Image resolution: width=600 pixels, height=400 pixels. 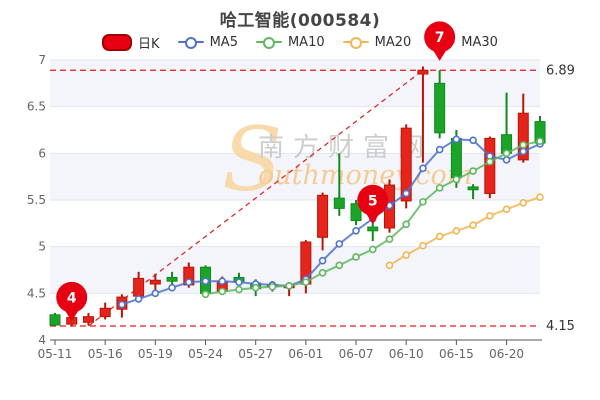 What do you see at coordinates (560, 326) in the screenshot?
I see `svg-text: 4.15` at bounding box center [560, 326].